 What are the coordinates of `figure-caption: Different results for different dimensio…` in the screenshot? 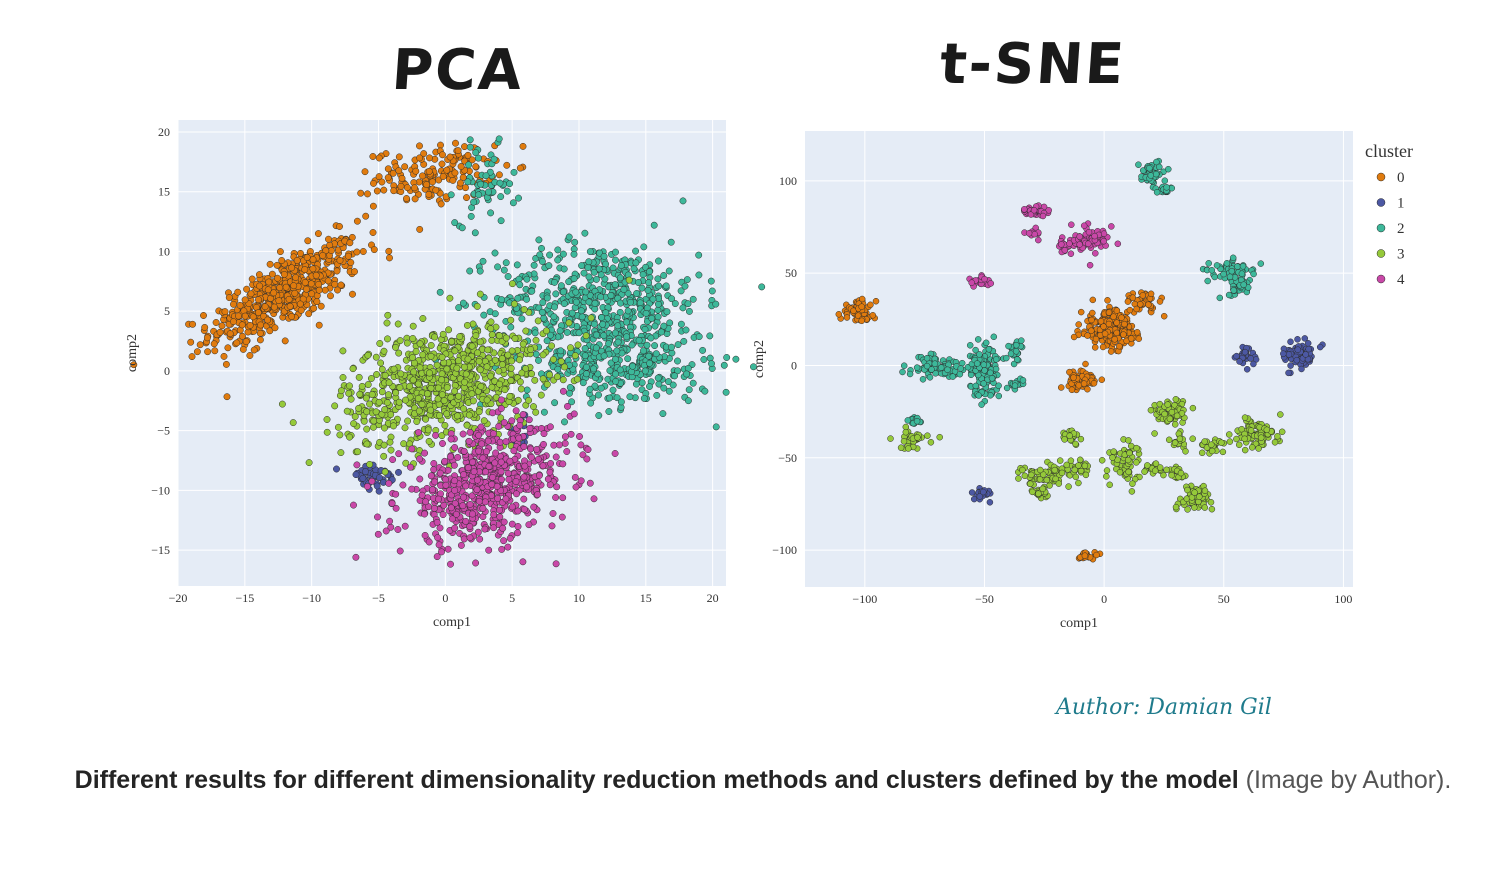 It's located at (763, 780).